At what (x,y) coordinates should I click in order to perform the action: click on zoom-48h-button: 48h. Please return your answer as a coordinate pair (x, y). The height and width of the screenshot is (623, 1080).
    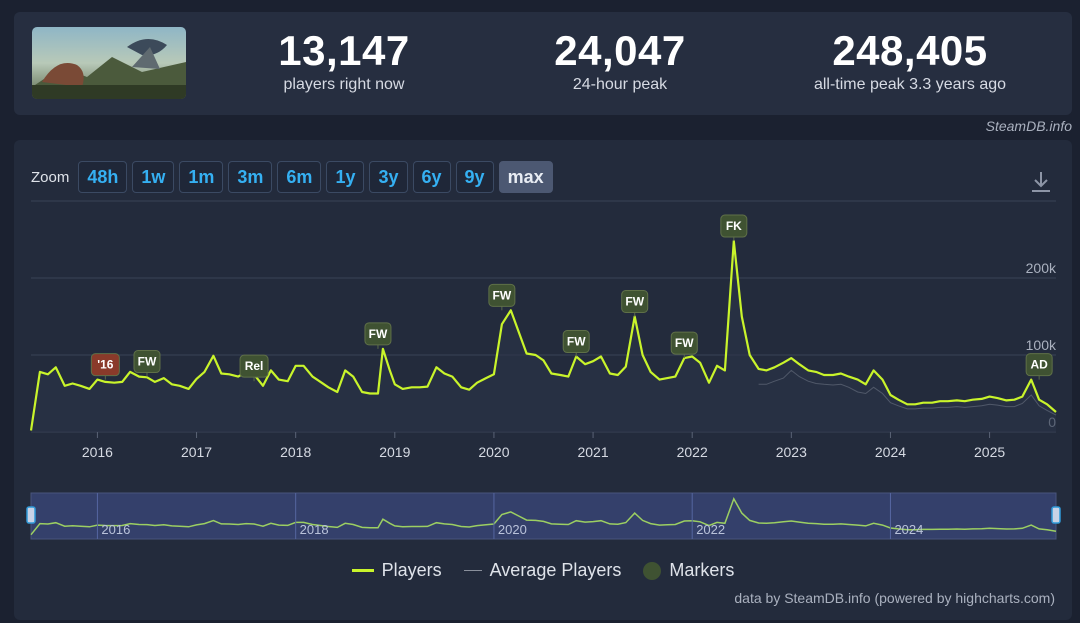
    Looking at the image, I should click on (103, 177).